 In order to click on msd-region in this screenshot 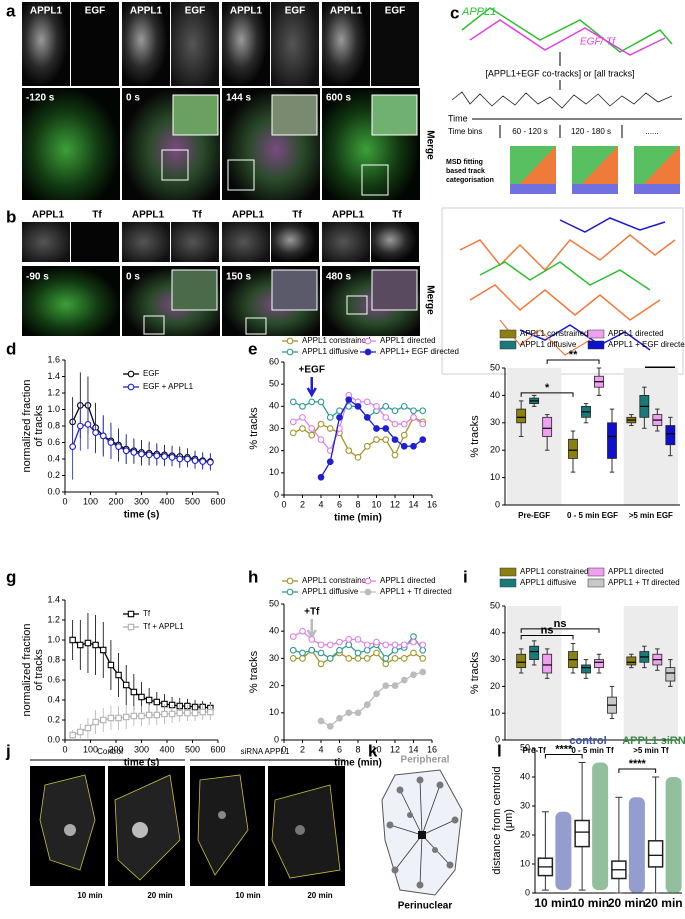, I will do `click(533, 189)`.